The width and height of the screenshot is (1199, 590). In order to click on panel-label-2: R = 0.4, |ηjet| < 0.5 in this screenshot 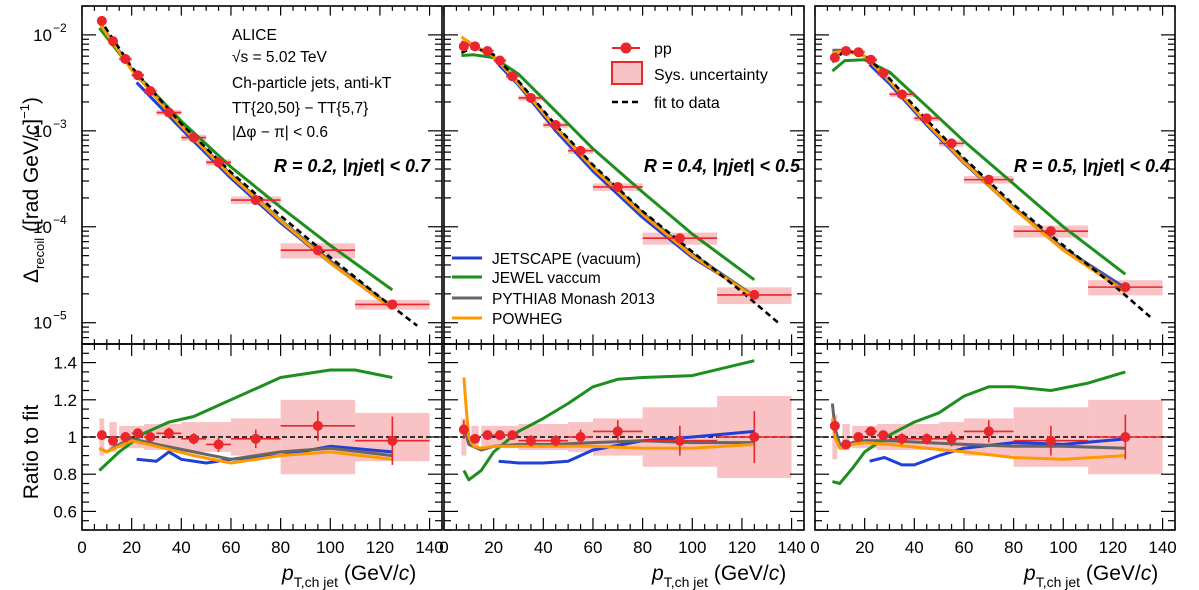, I will do `click(722, 166)`.